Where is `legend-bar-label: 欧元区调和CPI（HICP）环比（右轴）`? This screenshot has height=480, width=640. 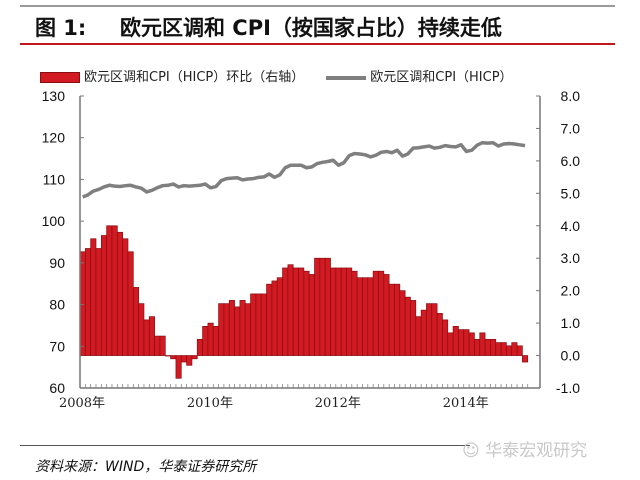 legend-bar-label: 欧元区调和CPI（HICP）环比（右轴） is located at coordinates (194, 77).